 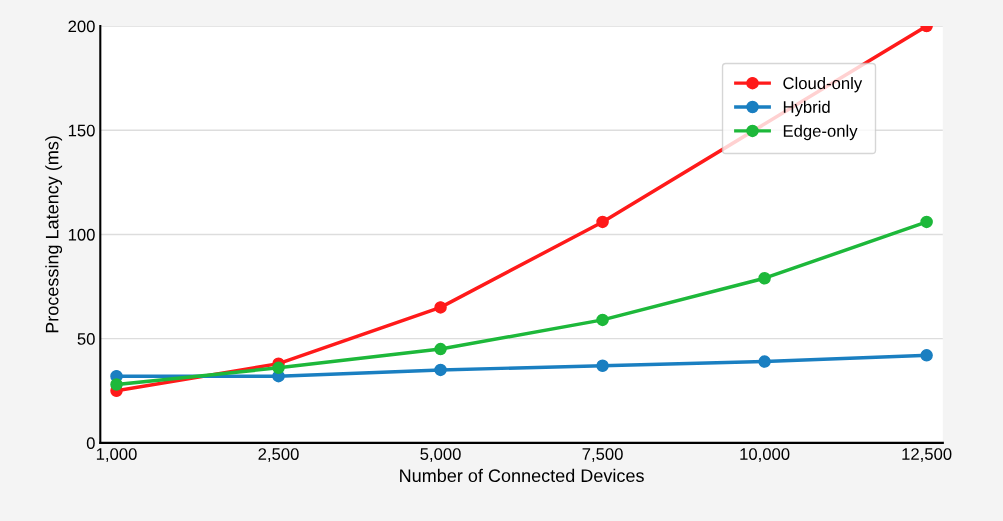 What do you see at coordinates (602, 455) in the screenshot?
I see `x-tick-label: 7,500` at bounding box center [602, 455].